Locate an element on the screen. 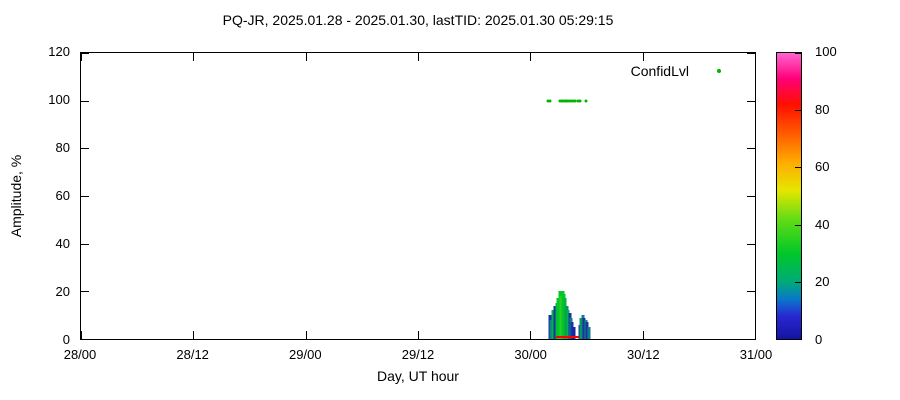 Image resolution: width=900 pixels, height=400 pixels. y-tick-label: 0 is located at coordinates (66, 339).